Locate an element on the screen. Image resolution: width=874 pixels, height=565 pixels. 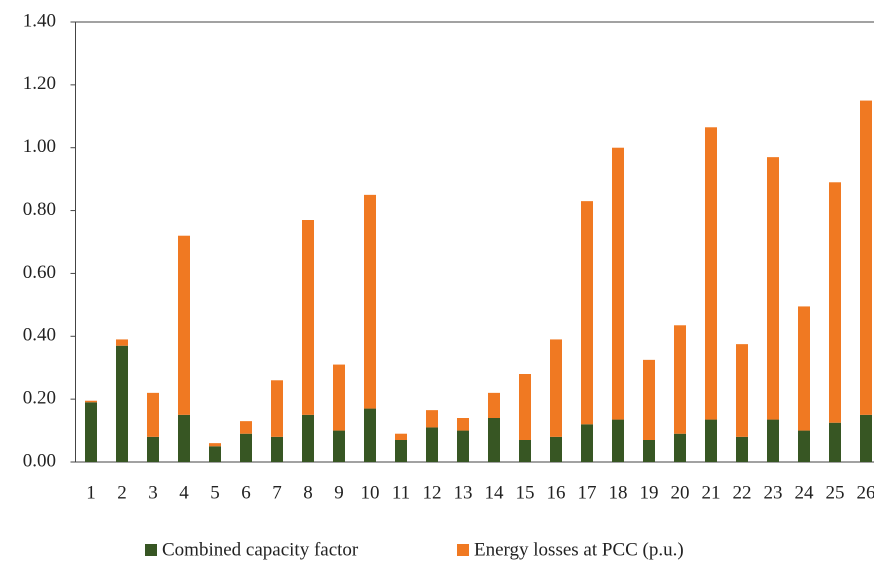
x-tick-label: 25 is located at coordinates (835, 492).